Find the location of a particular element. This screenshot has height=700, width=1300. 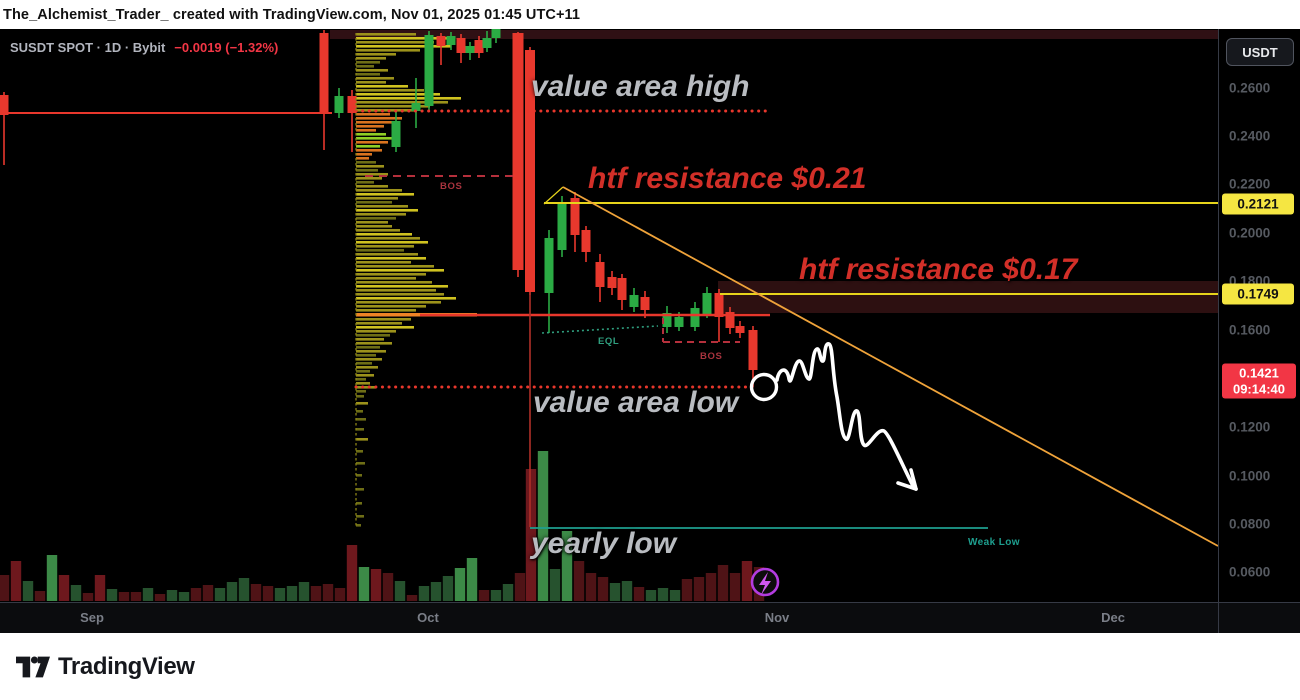

label-eql: EQL is located at coordinates (609, 341).